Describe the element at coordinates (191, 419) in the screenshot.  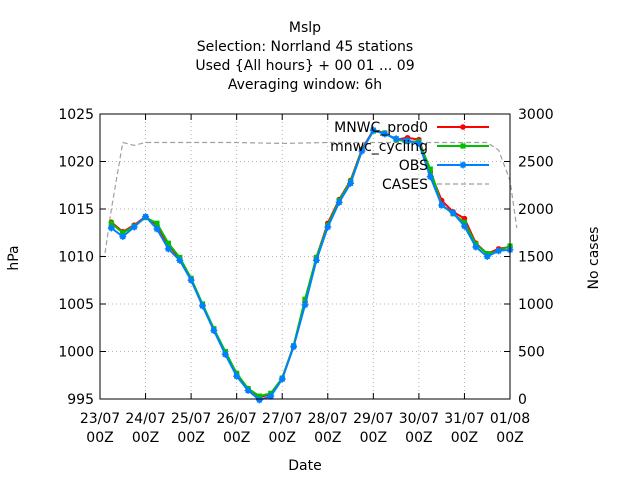
I see `x-tick-label: 25/07` at that location.